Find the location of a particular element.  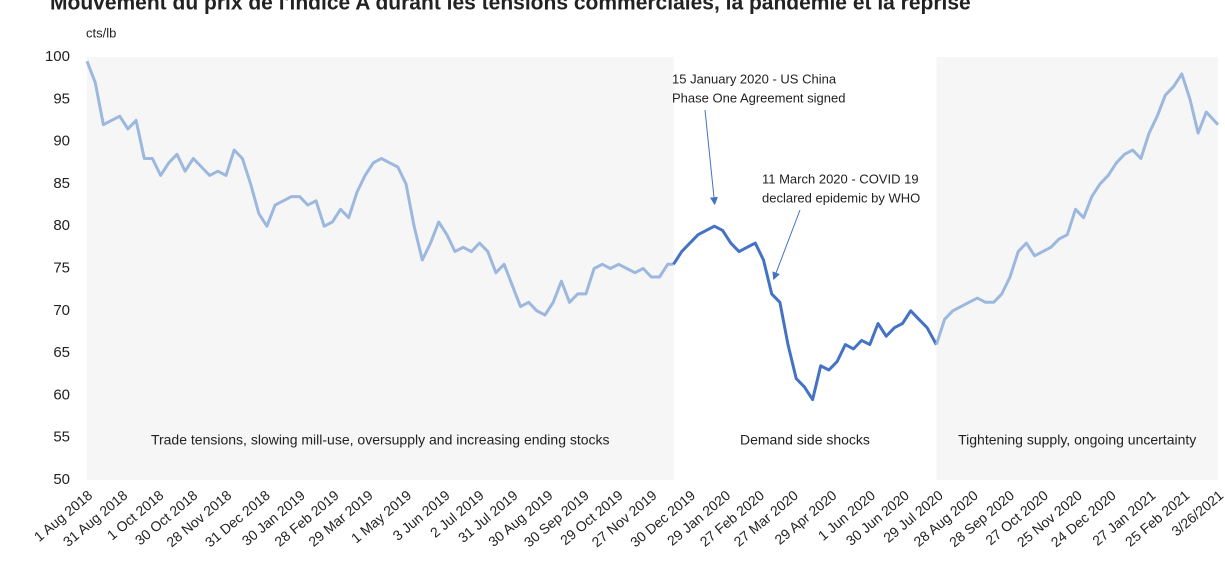

y-axis-label: cts/lb is located at coordinates (101, 32).